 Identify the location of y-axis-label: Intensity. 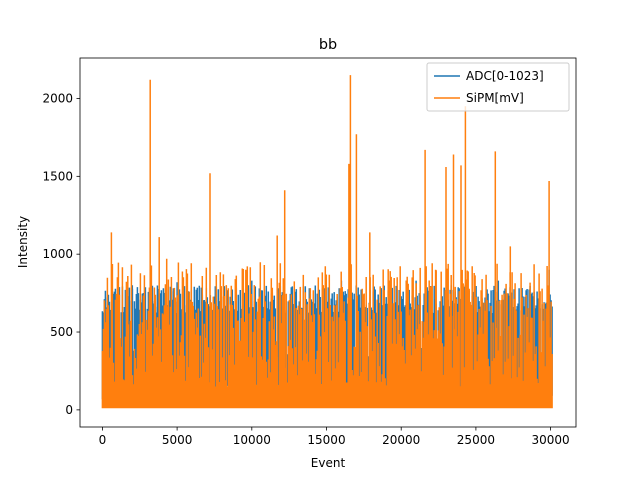
(23, 242).